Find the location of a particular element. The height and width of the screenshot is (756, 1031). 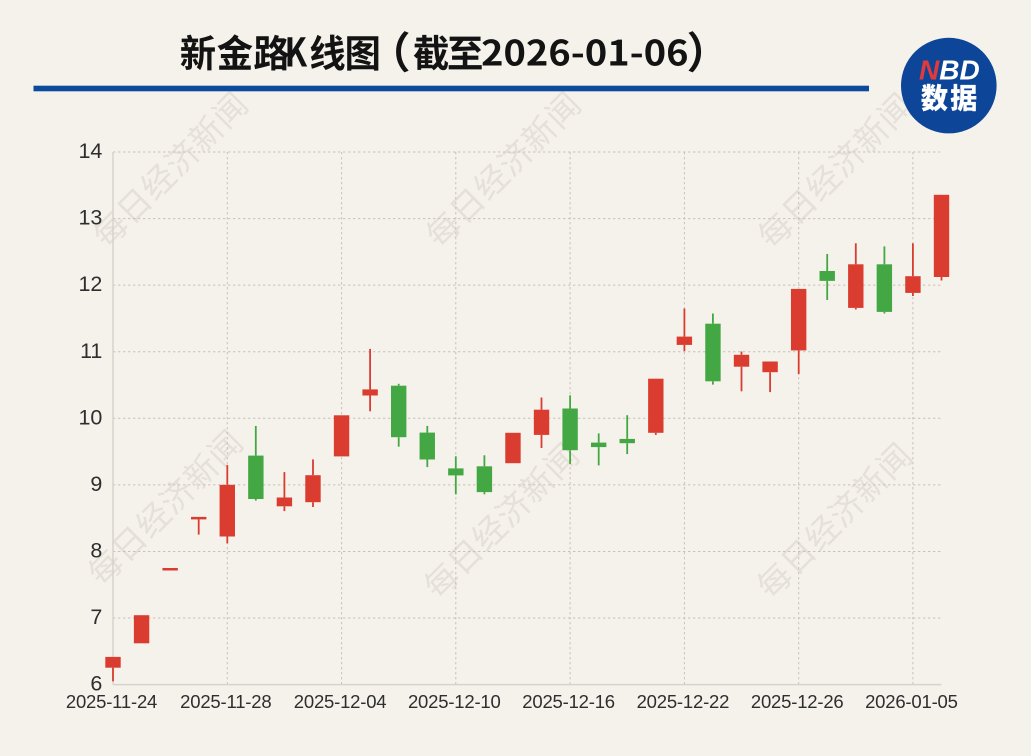

svg-text: 12 is located at coordinates (90, 284).